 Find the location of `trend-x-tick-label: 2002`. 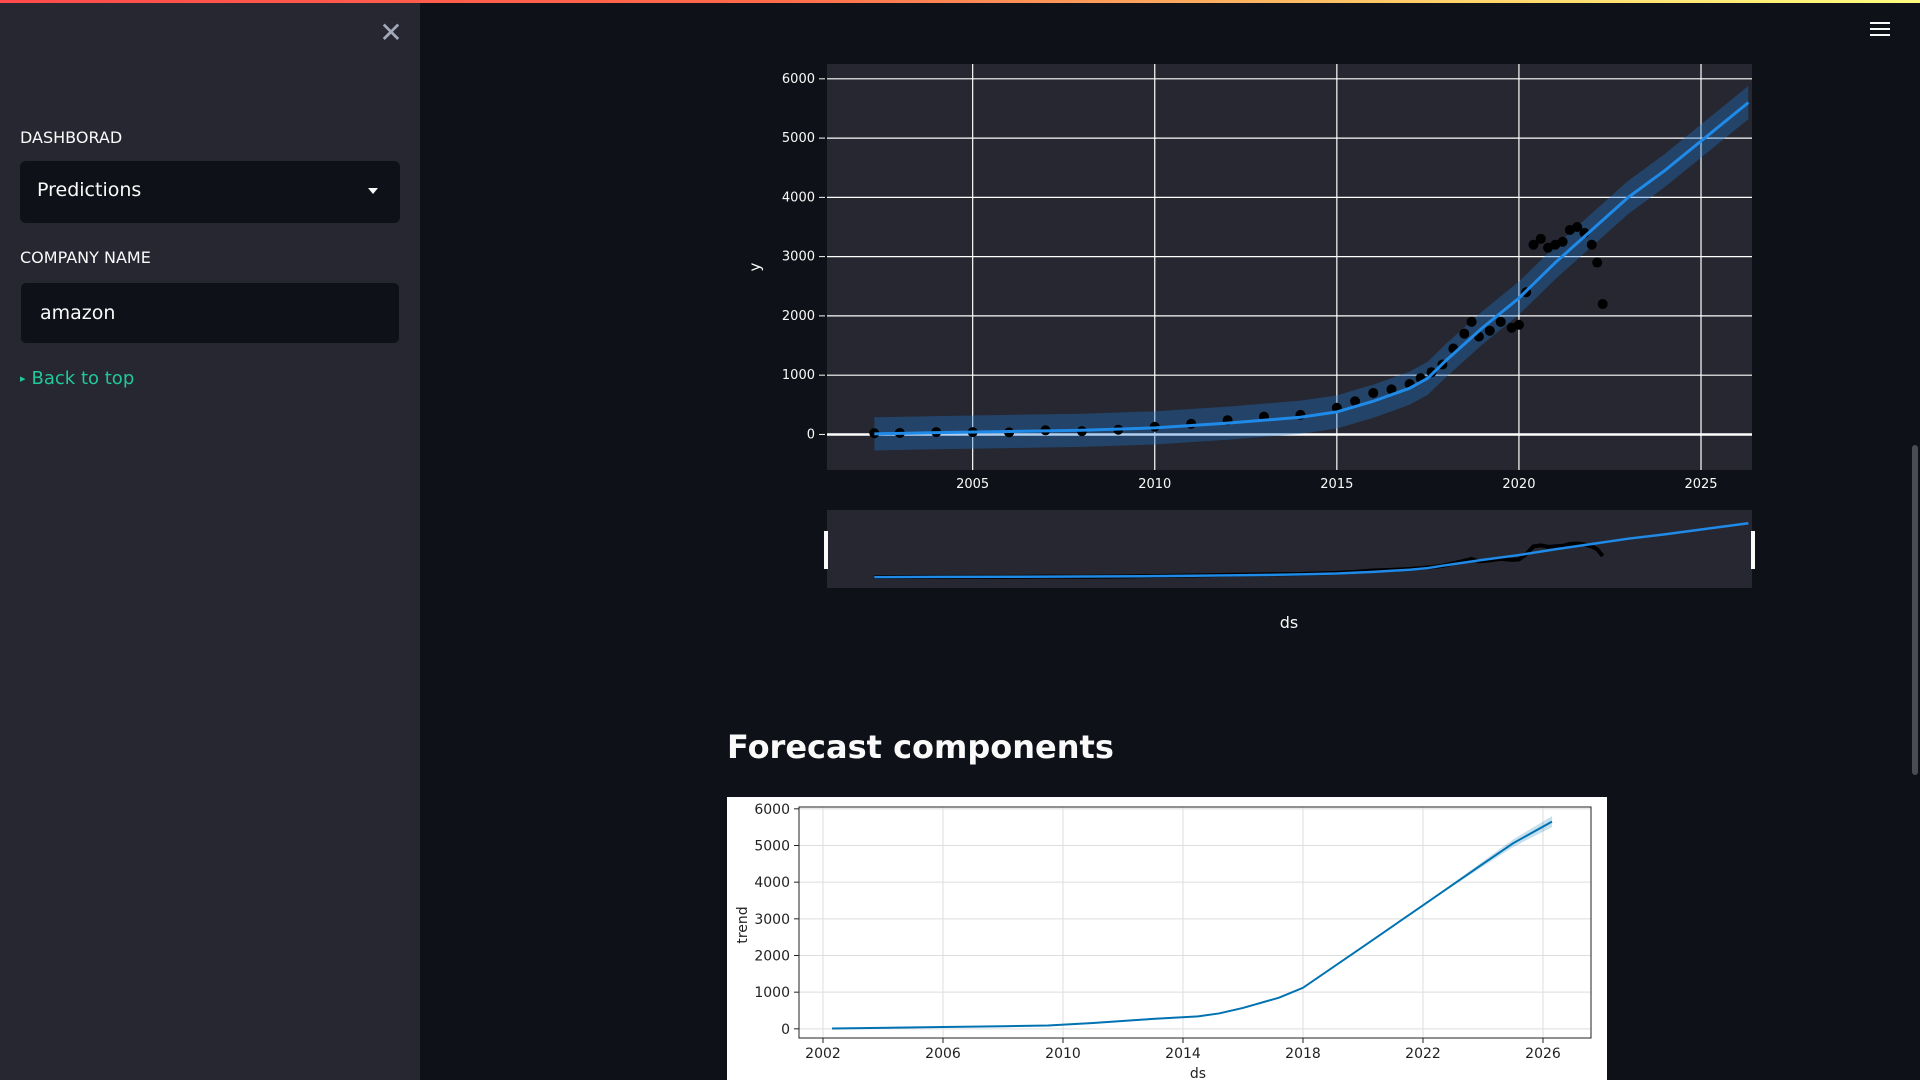

trend-x-tick-label: 2002 is located at coordinates (823, 1054).